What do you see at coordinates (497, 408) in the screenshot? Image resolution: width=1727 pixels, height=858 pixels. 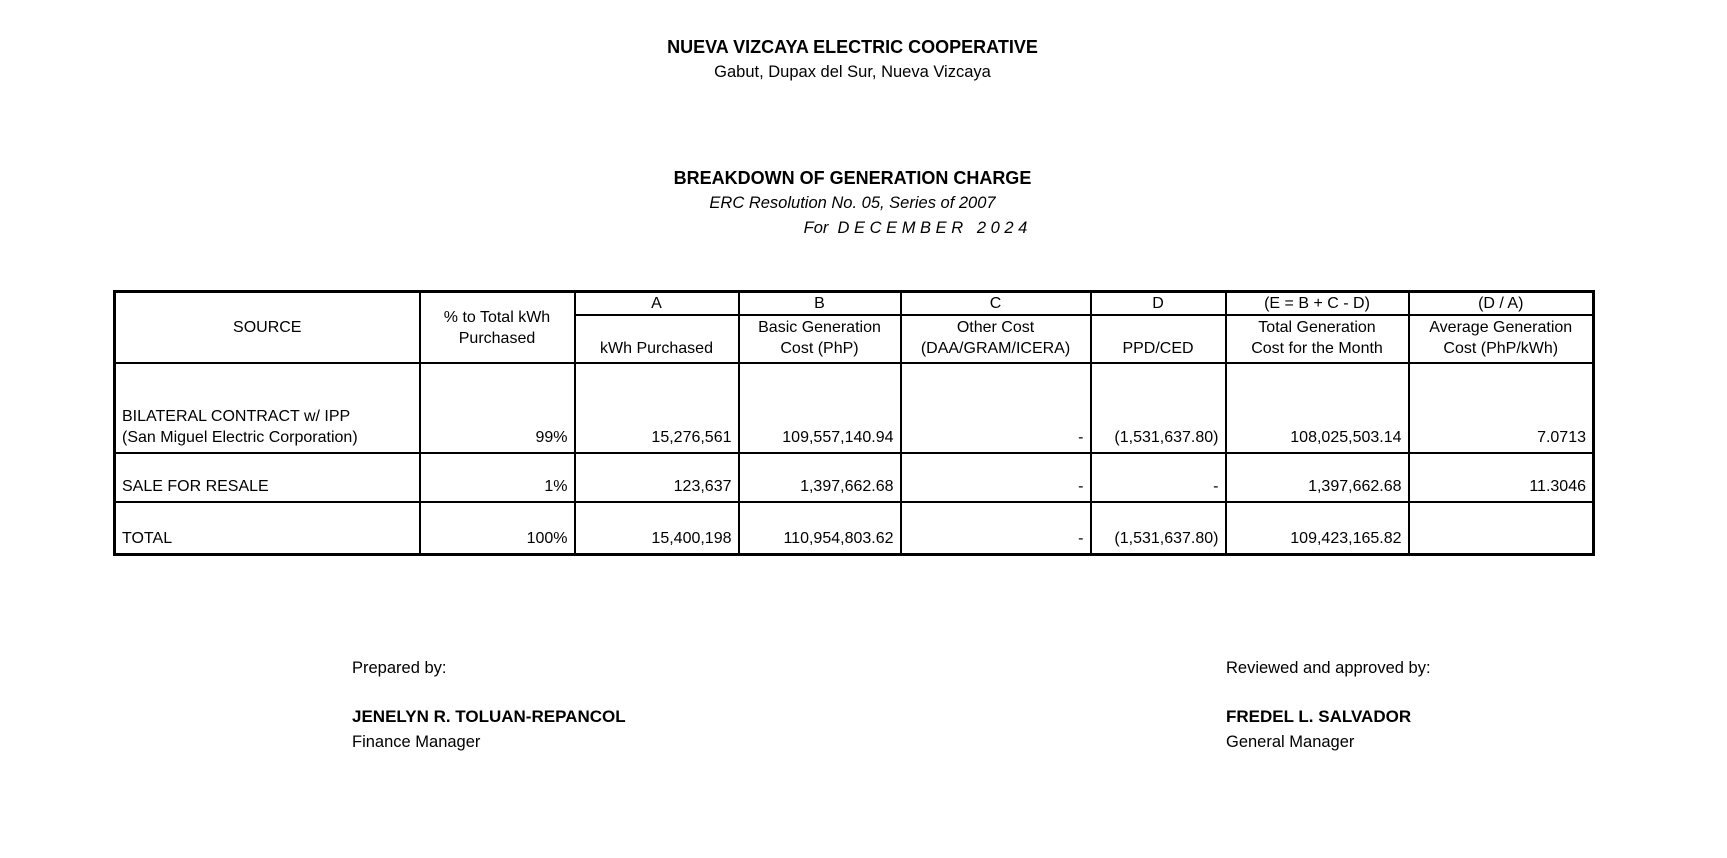 I see `pct-cell: 99%` at bounding box center [497, 408].